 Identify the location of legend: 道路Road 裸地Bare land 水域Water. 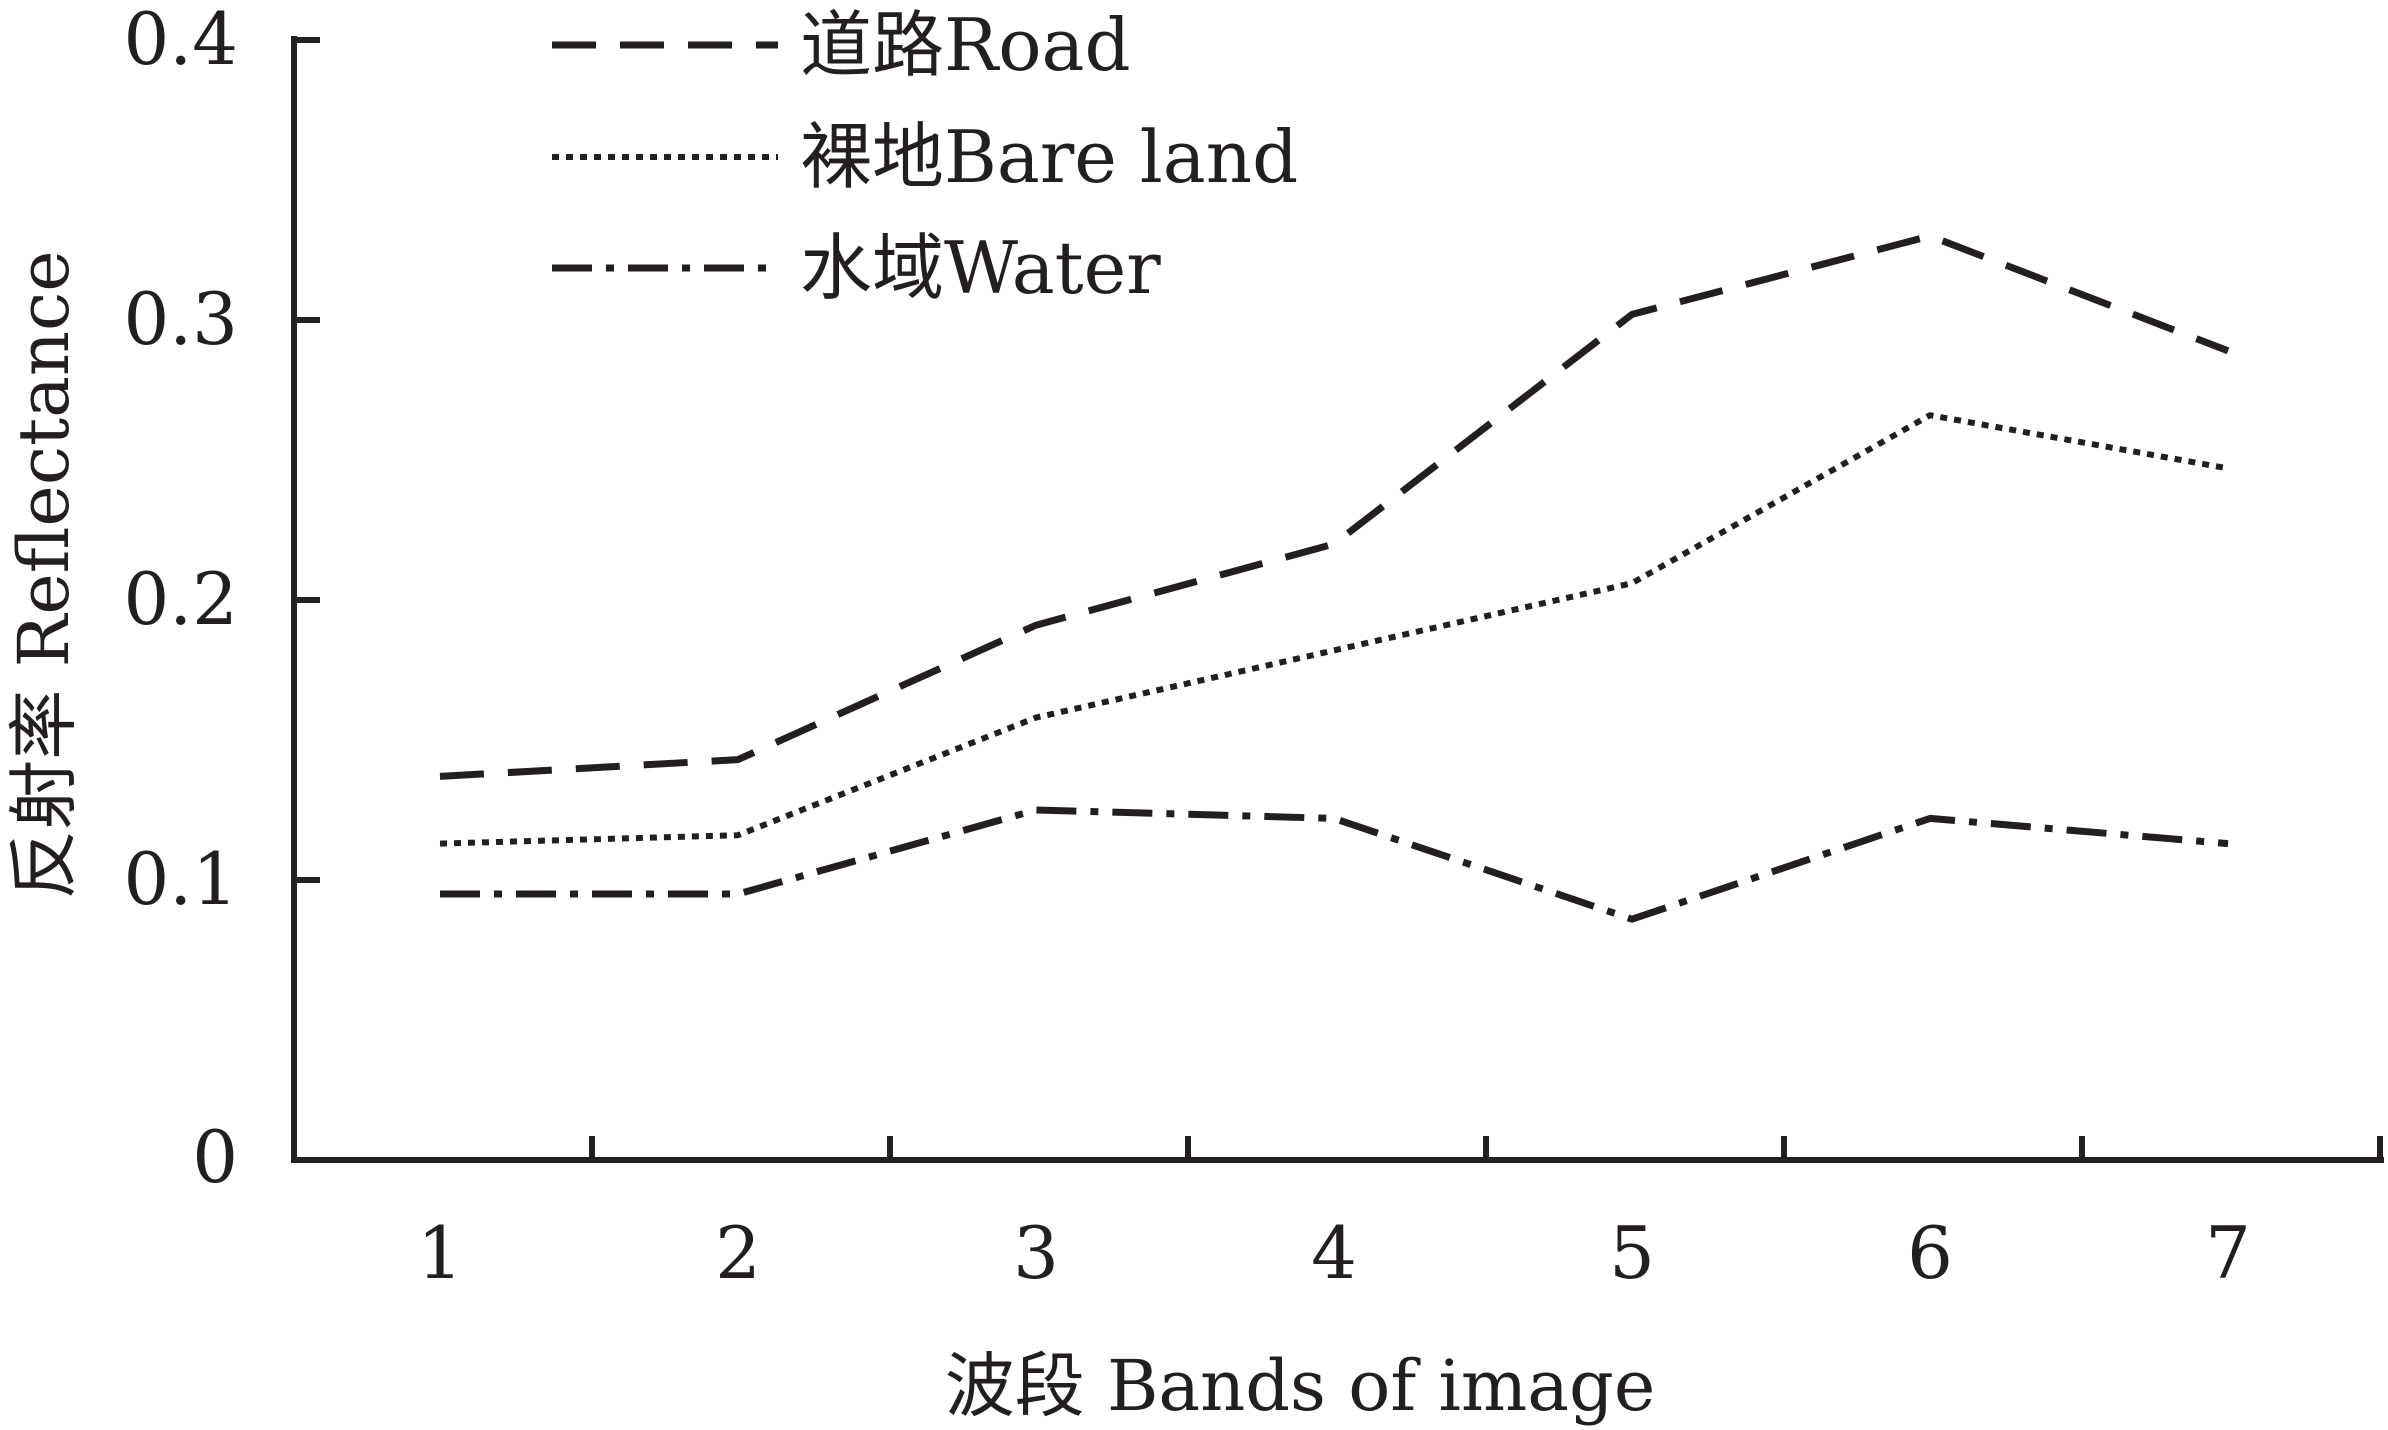
(925, 156).